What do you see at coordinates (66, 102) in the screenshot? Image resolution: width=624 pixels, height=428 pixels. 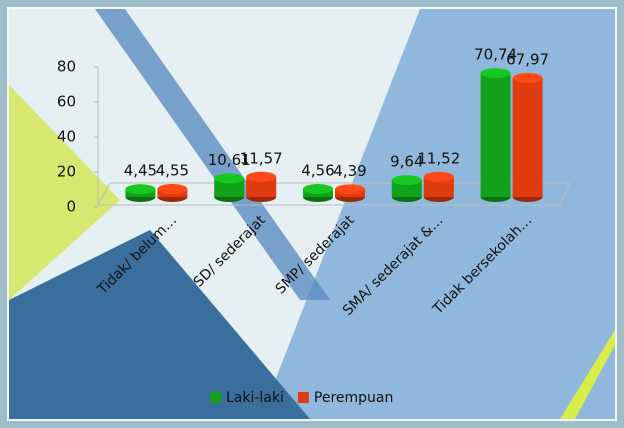 I see `y-tick-label: 60` at bounding box center [66, 102].